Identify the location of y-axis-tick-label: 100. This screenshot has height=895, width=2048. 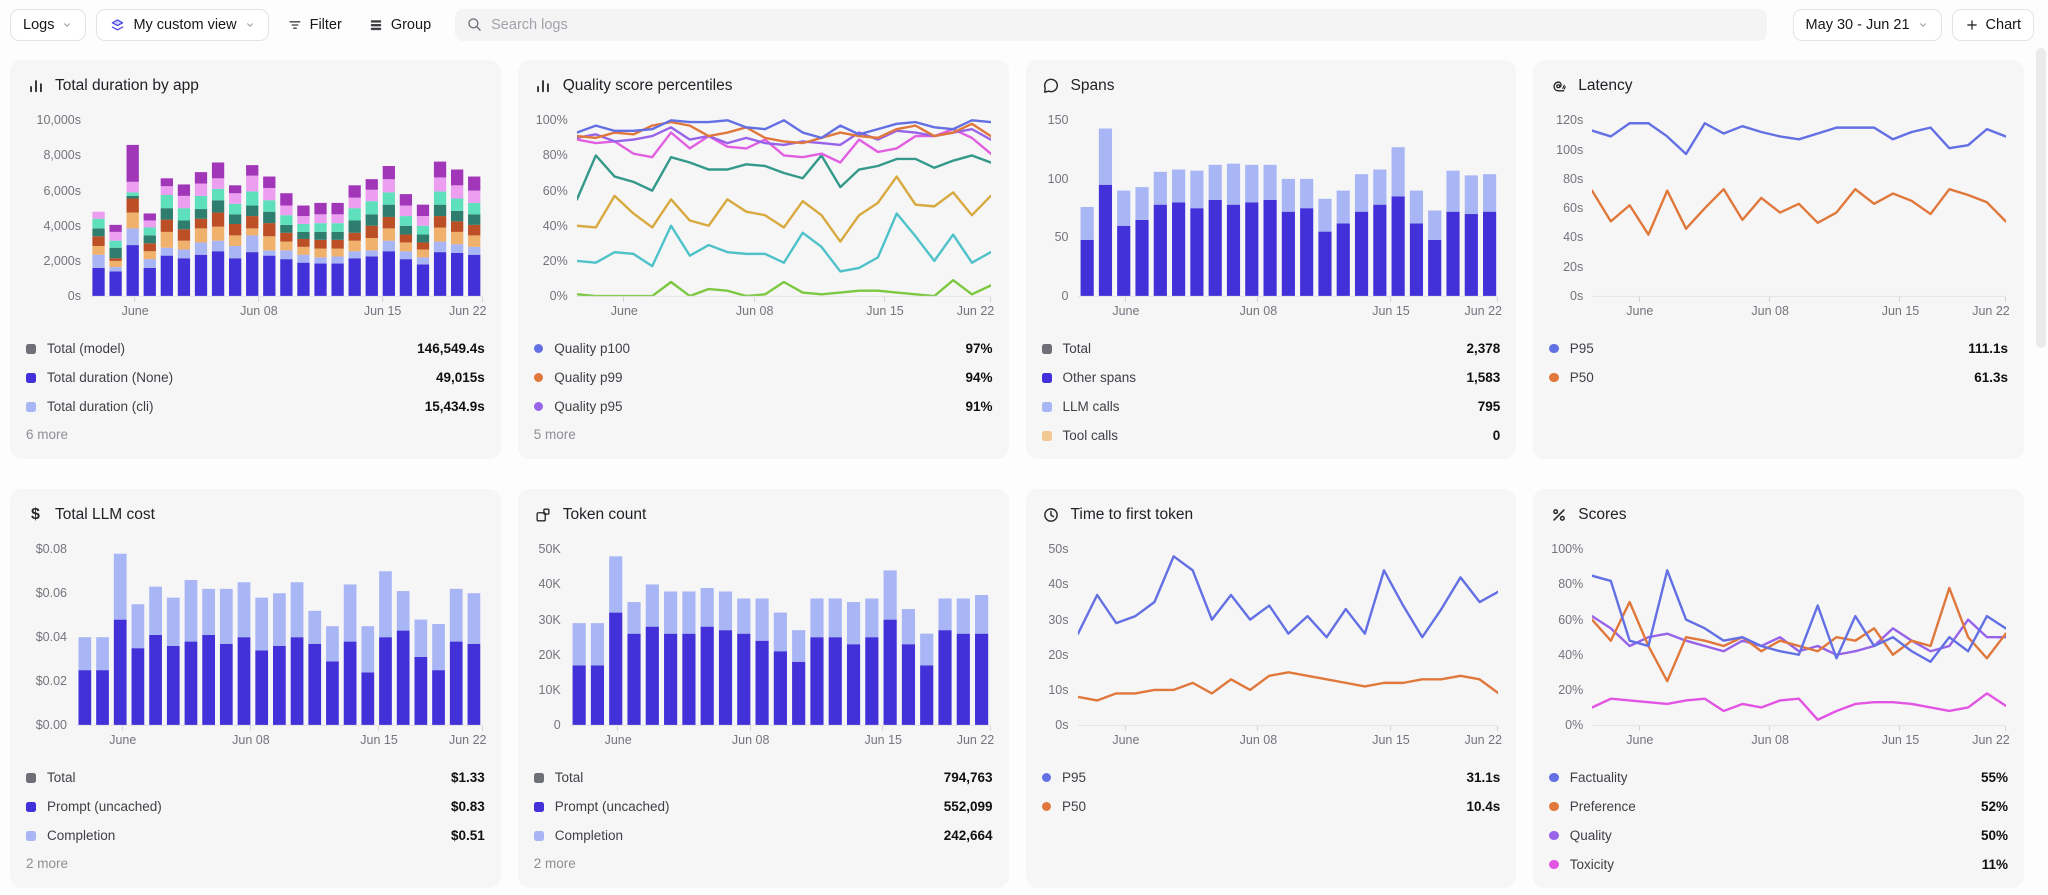
(1058, 178).